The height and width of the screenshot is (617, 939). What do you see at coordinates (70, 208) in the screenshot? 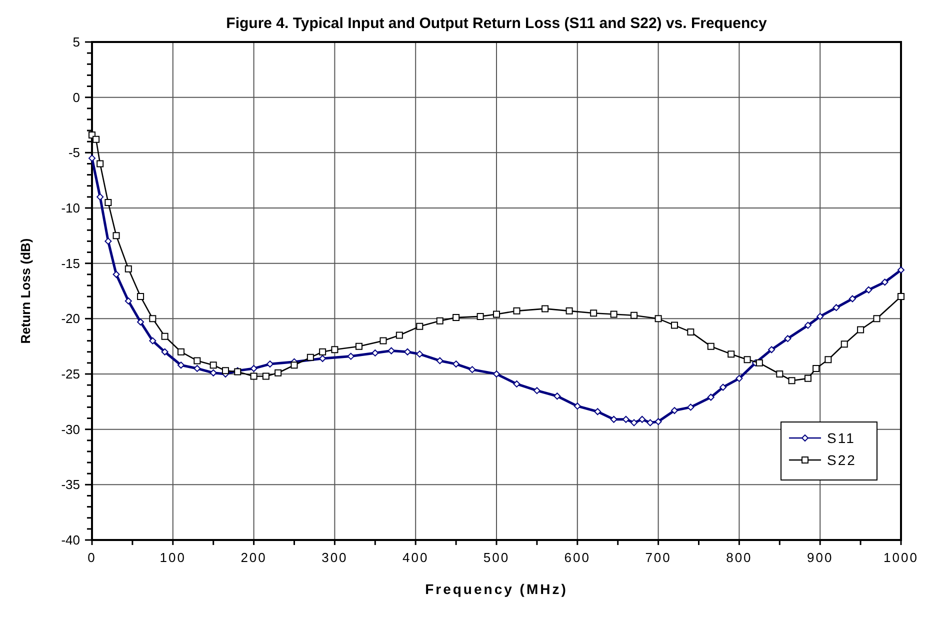
I see `y-tick-label: -10` at bounding box center [70, 208].